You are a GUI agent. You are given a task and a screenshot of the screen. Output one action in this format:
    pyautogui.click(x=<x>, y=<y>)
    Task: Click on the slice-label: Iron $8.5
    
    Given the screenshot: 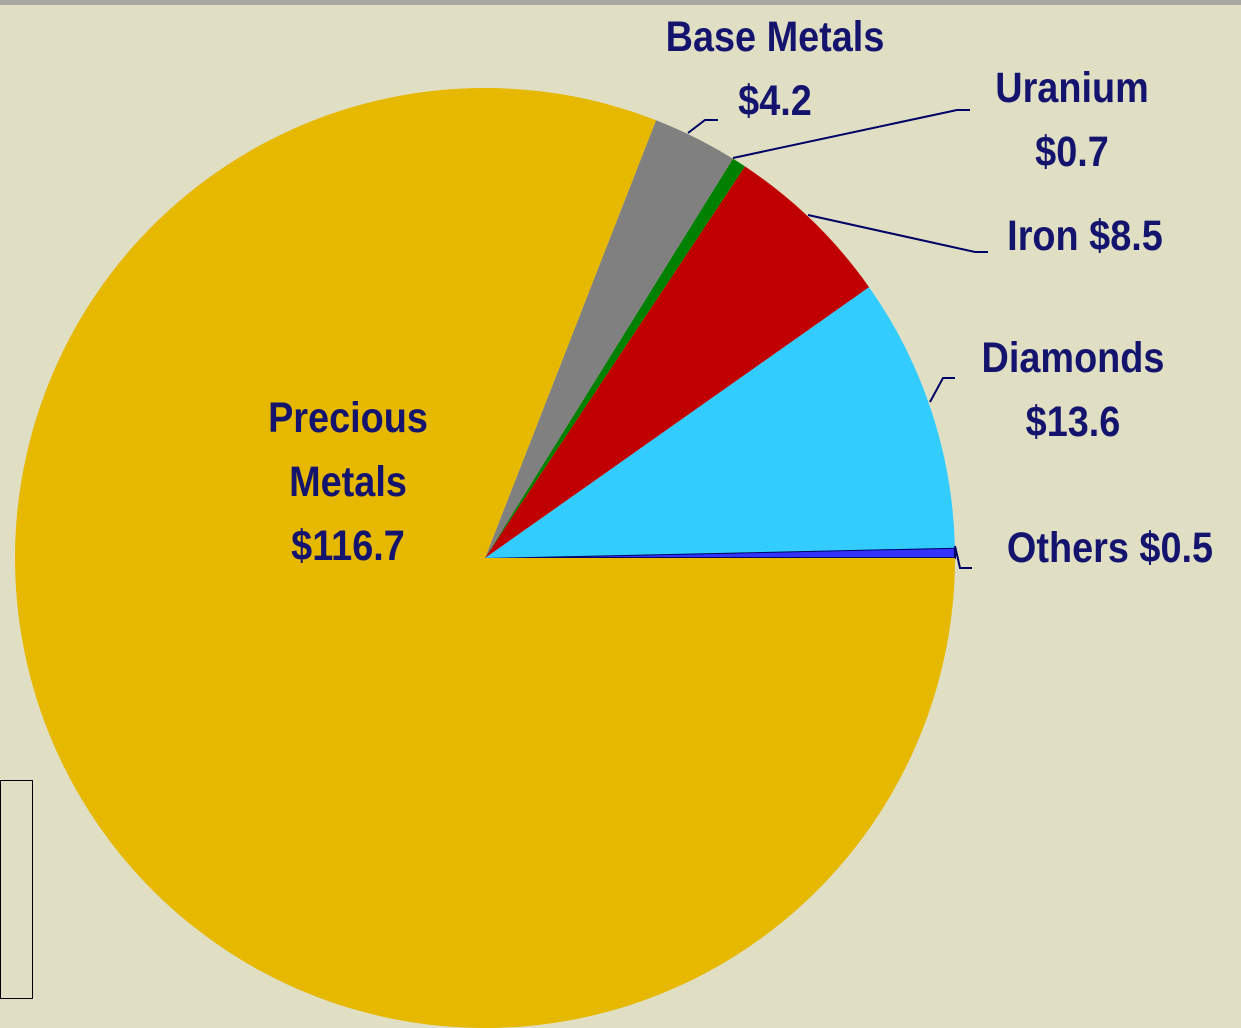 What is the action you would take?
    pyautogui.click(x=1085, y=236)
    